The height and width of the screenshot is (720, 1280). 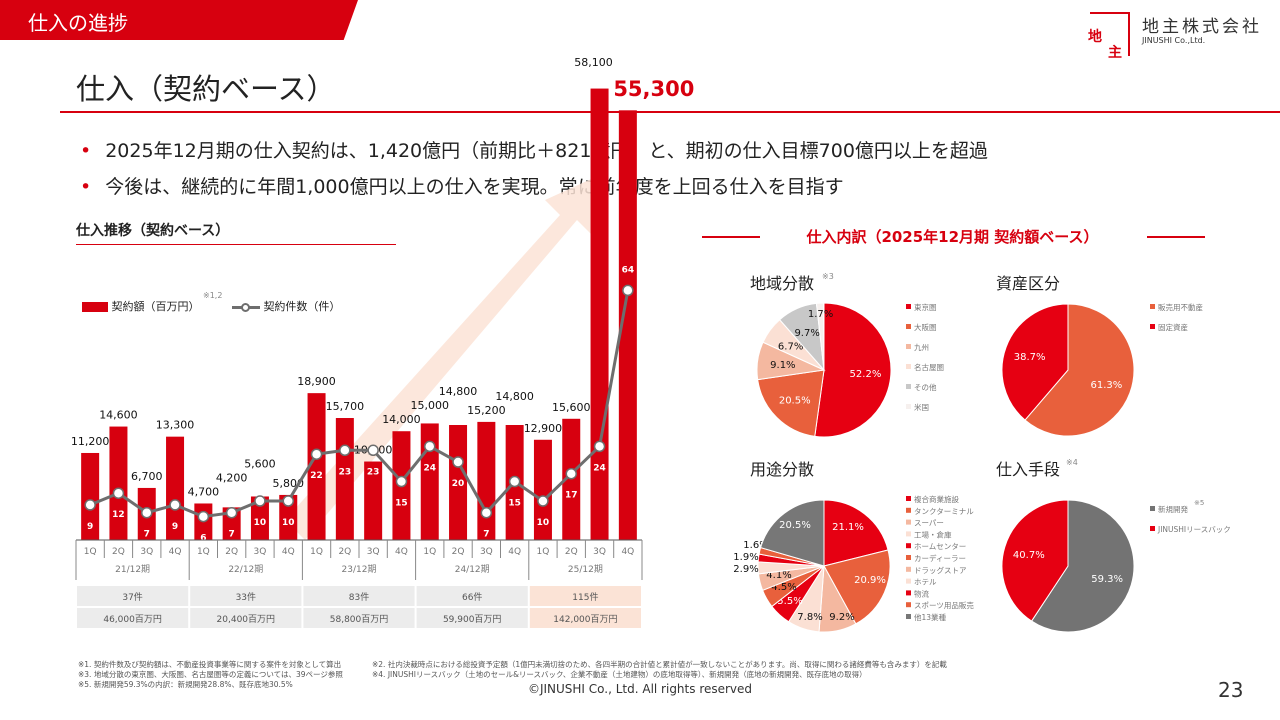 What do you see at coordinates (472, 618) in the screenshot?
I see `annual-amount-cell` at bounding box center [472, 618].